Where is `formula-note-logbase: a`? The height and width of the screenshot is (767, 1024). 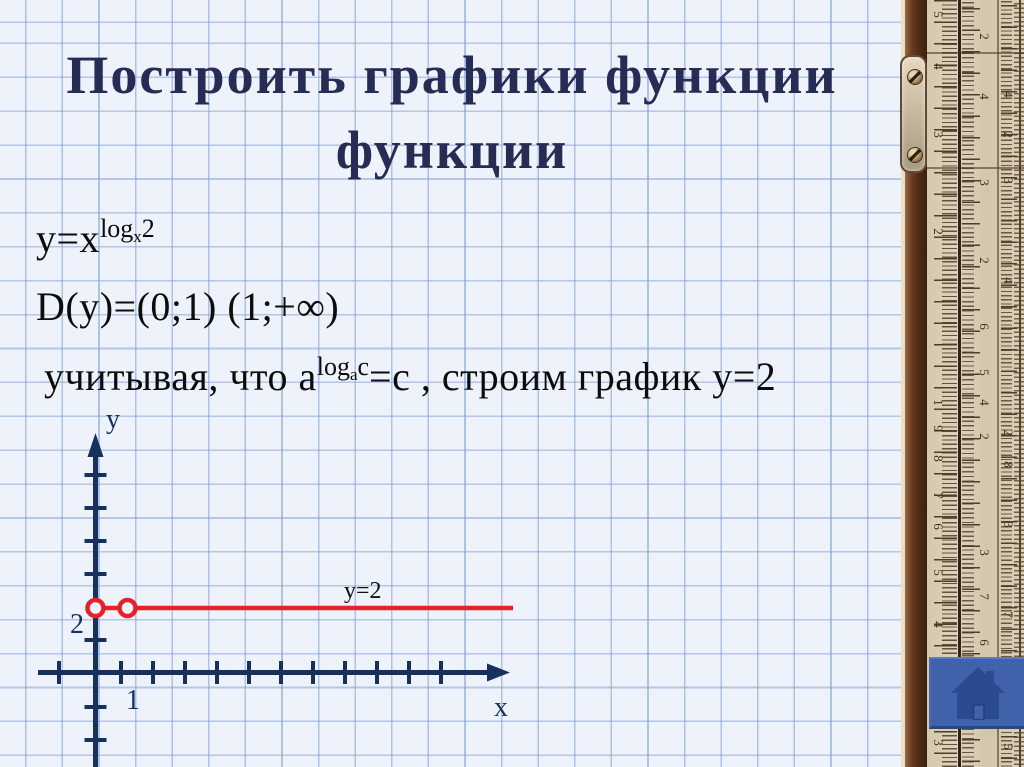
formula-note-logbase: a is located at coordinates (353, 374).